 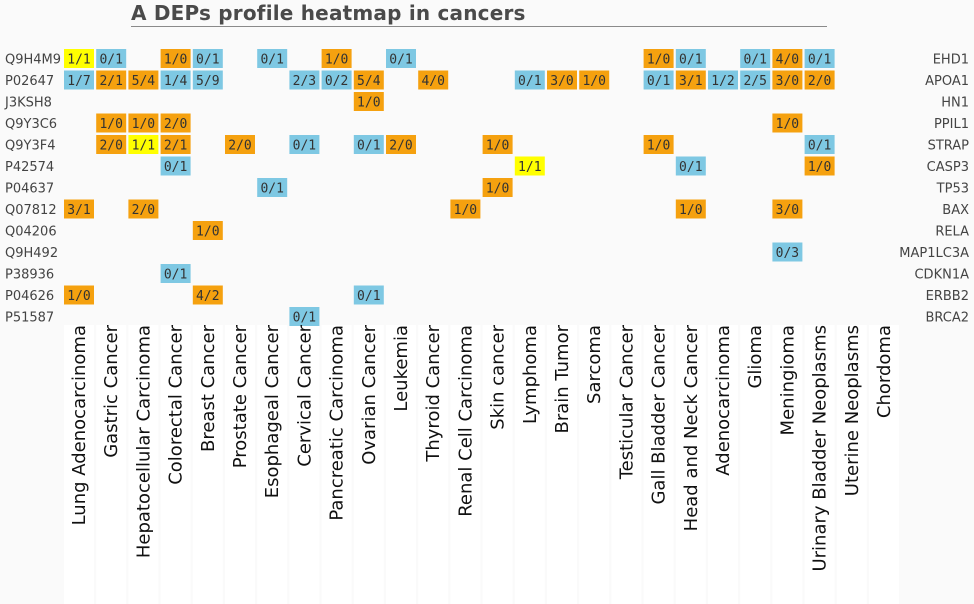 I want to click on title-underline, so click(x=479, y=26).